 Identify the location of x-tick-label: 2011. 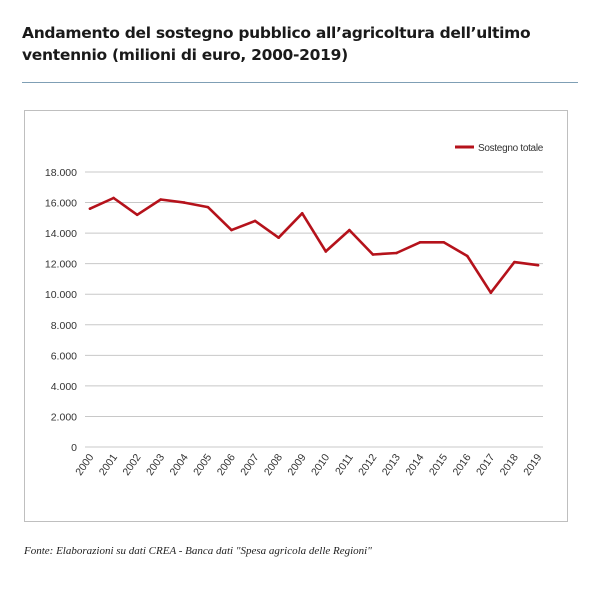
(344, 465).